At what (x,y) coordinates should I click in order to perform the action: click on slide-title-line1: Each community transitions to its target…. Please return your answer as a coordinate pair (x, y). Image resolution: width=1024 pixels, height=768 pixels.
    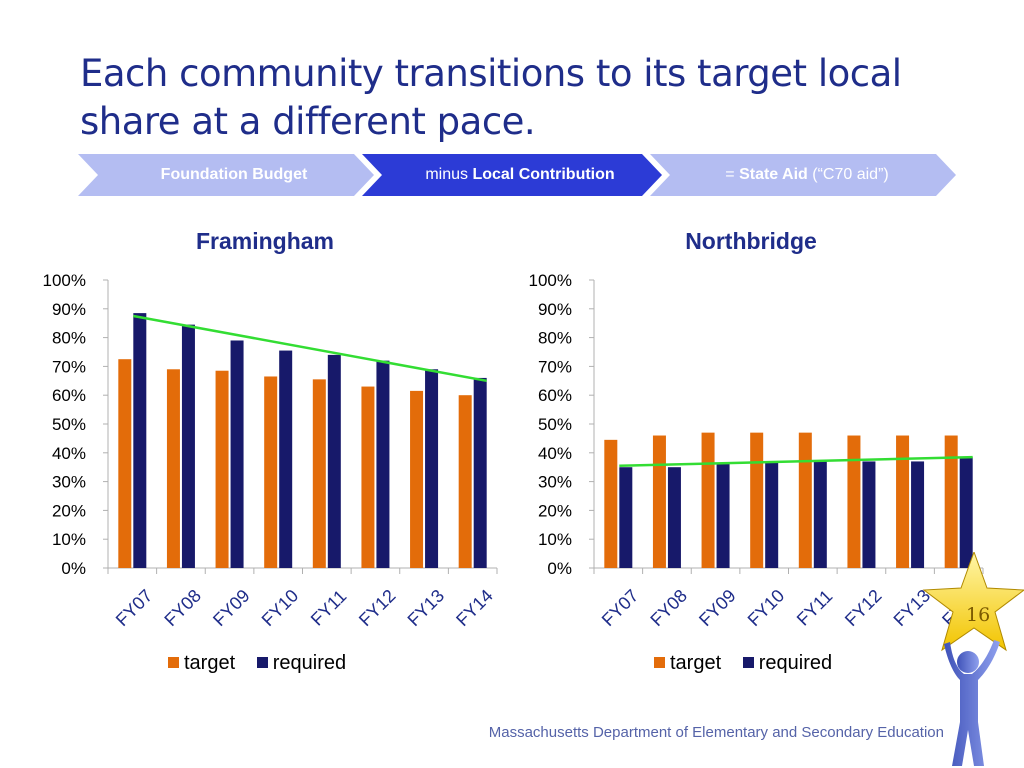
    Looking at the image, I should click on (491, 73).